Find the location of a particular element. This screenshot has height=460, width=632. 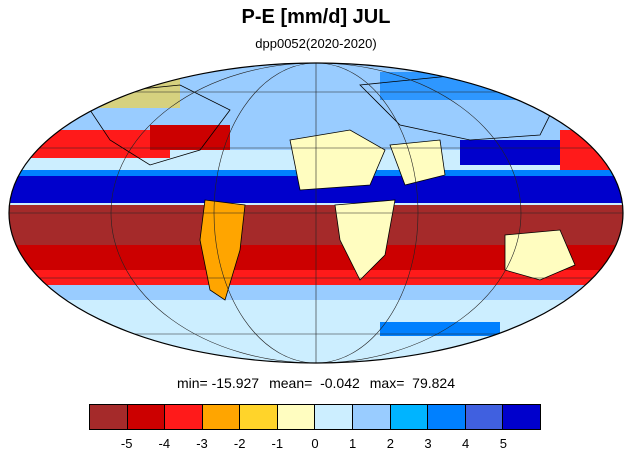

colorbar-tick-label: -1 is located at coordinates (277, 443).